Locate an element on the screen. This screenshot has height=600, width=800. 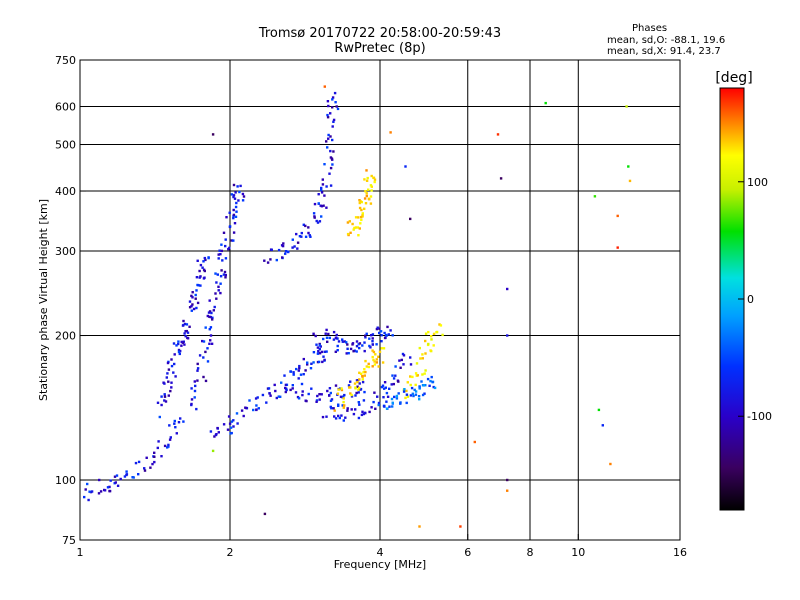
x-tick-label: 4 is located at coordinates (380, 552).